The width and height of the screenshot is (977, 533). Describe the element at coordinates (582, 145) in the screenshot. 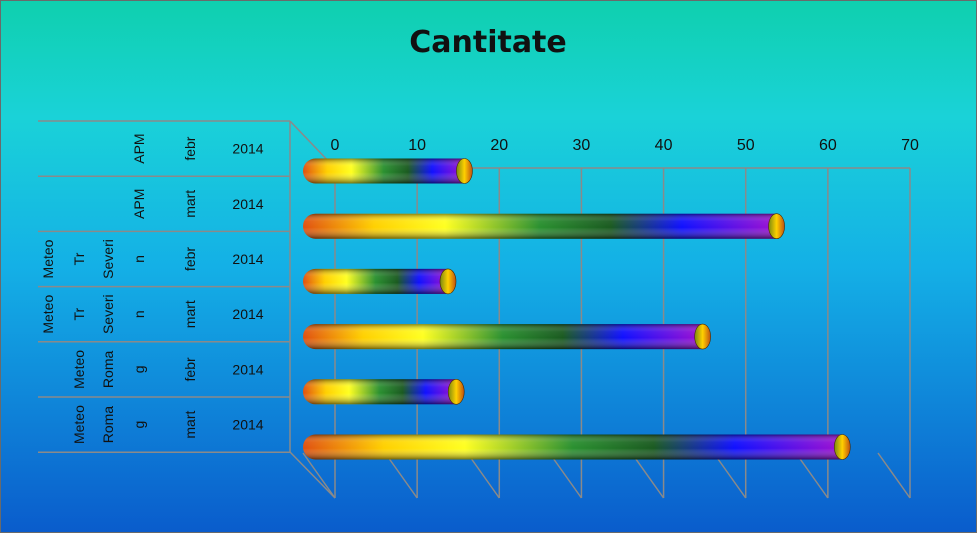

I see `x-tick-label: 30` at that location.